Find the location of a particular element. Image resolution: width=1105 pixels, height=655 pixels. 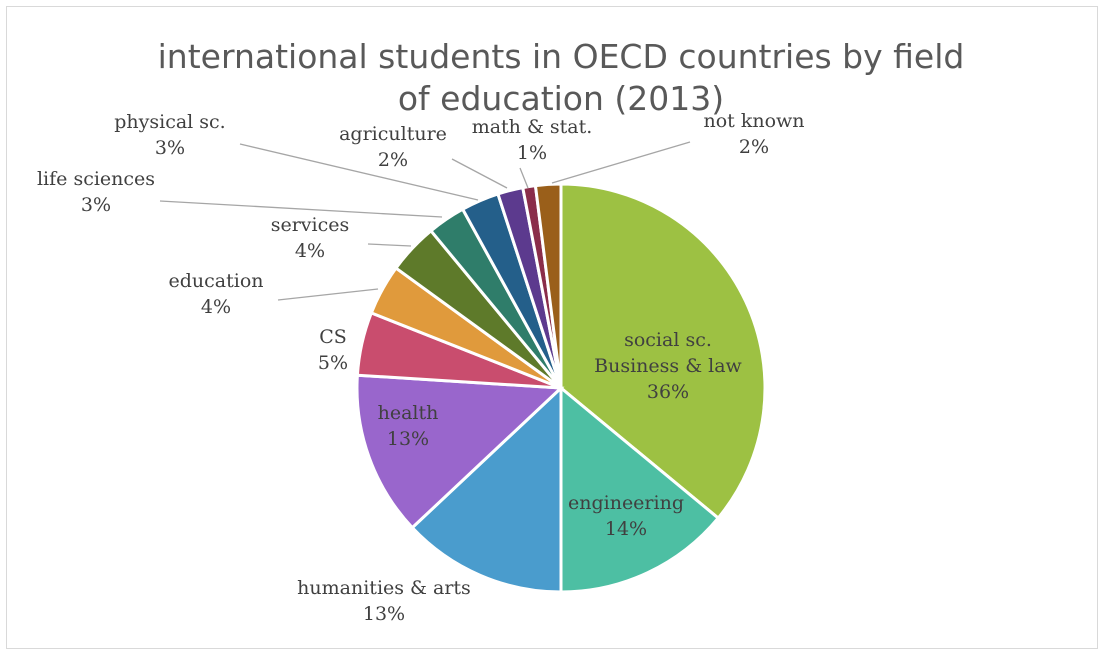

data-label: CS 5% is located at coordinates (333, 350).